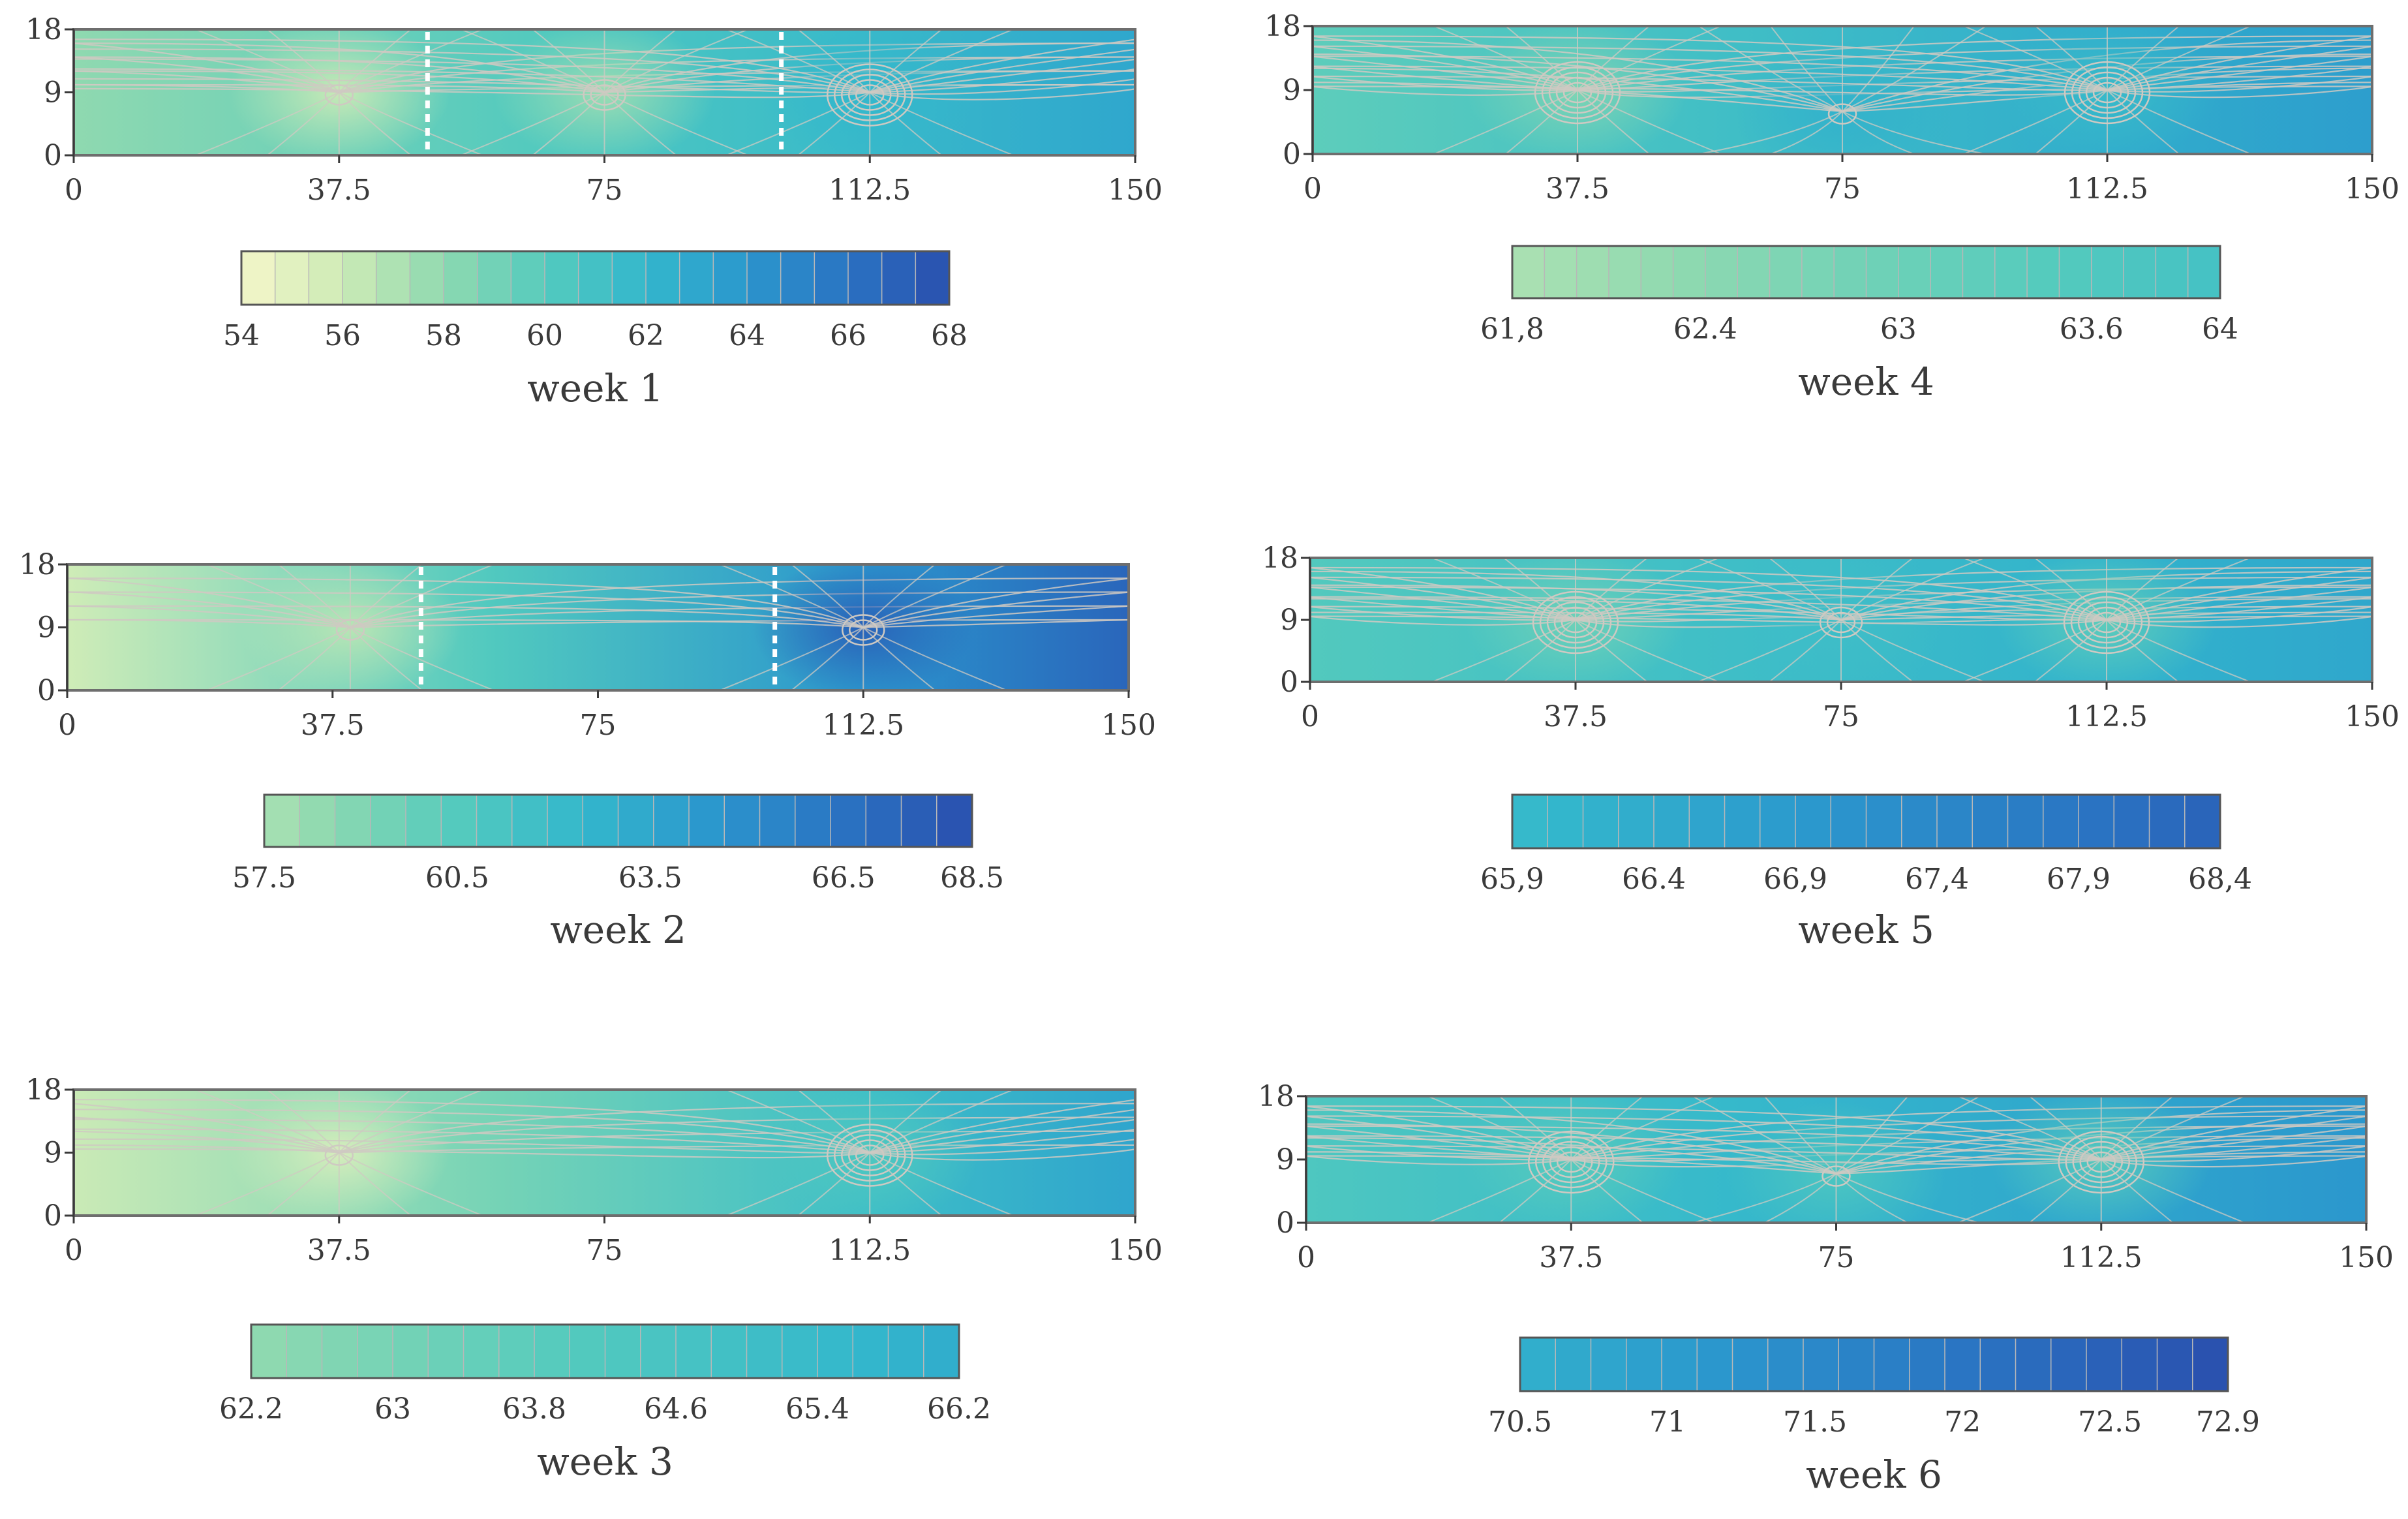 This screenshot has width=2408, height=1519. Describe the element at coordinates (870, 190) in the screenshot. I see `x-tick-label: 112.5` at that location.